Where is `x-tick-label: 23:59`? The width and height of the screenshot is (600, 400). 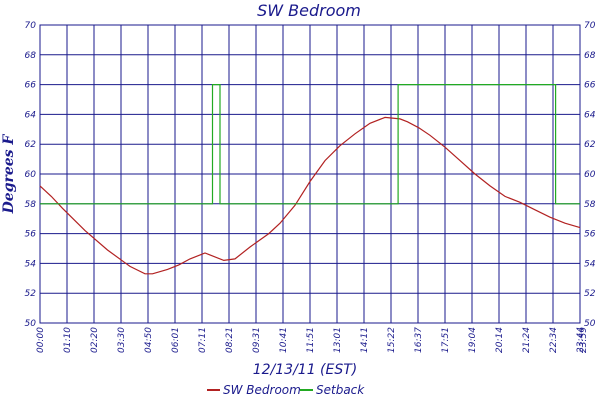 x-tick-label: 23:59 is located at coordinates (584, 340).